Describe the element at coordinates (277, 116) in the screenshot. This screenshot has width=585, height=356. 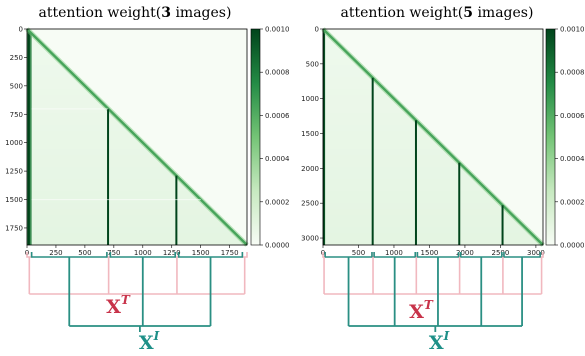
I see `colorbar-tick-label: 0.0006` at that location.